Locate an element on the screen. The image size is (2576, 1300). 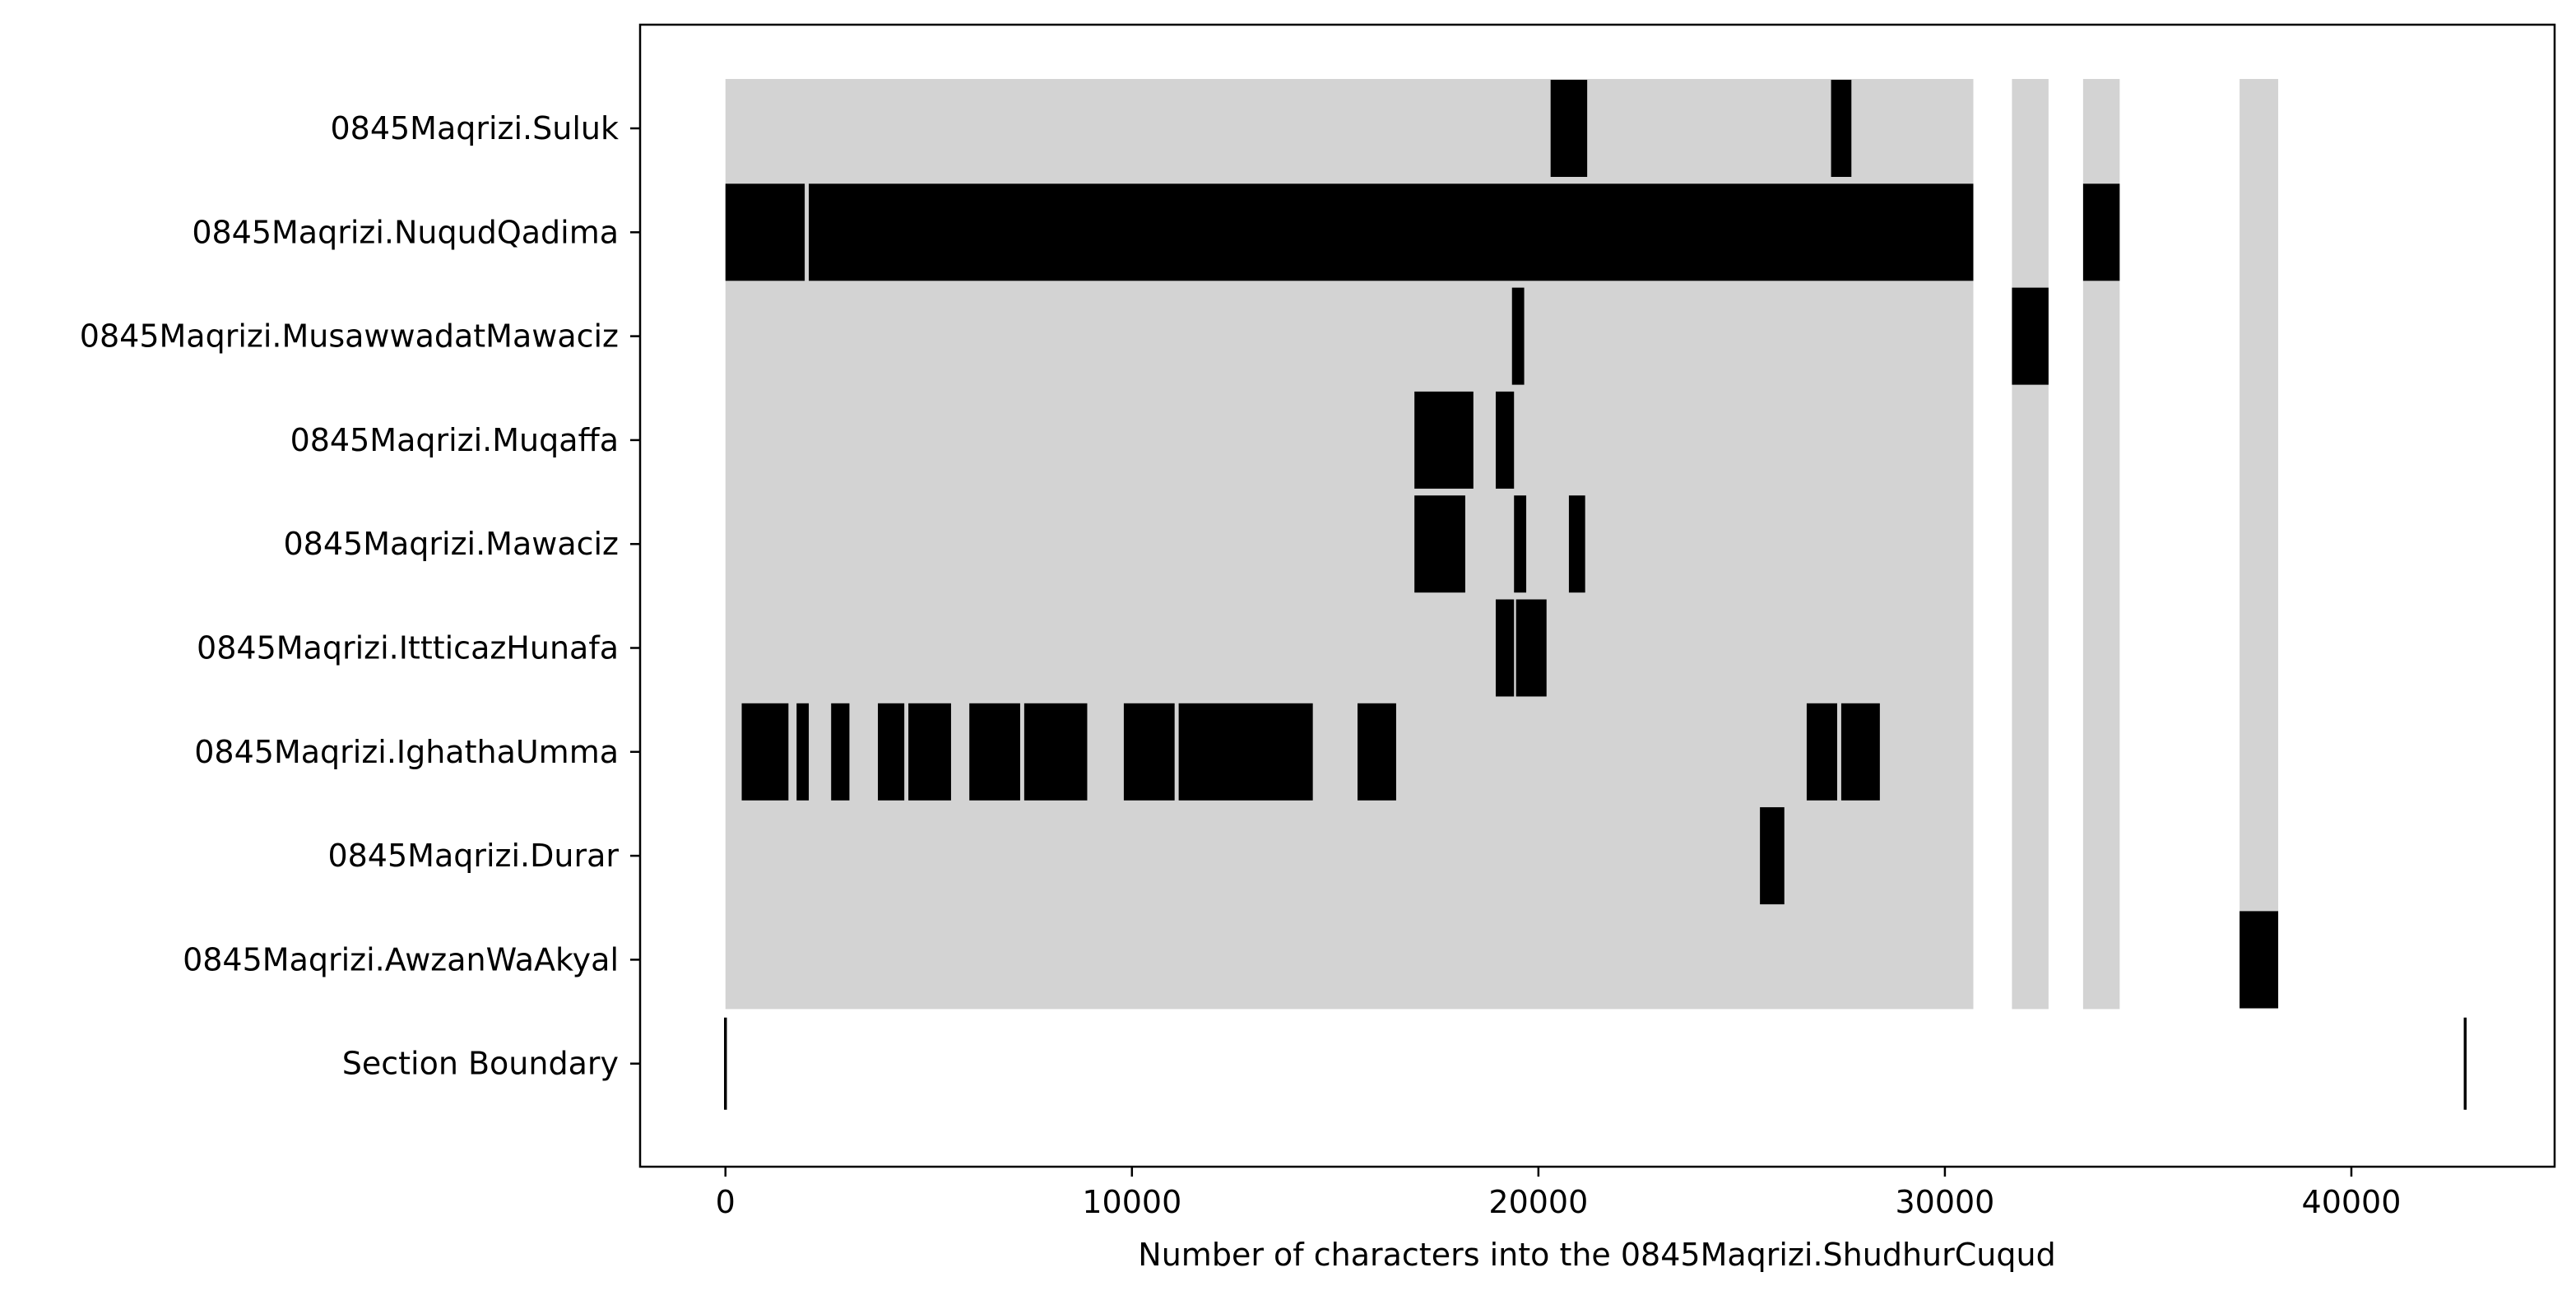
y-tick-label-0845maqrizi-nuqudqadima: 0845Maqrizi.NuqudQadima is located at coordinates (406, 232).